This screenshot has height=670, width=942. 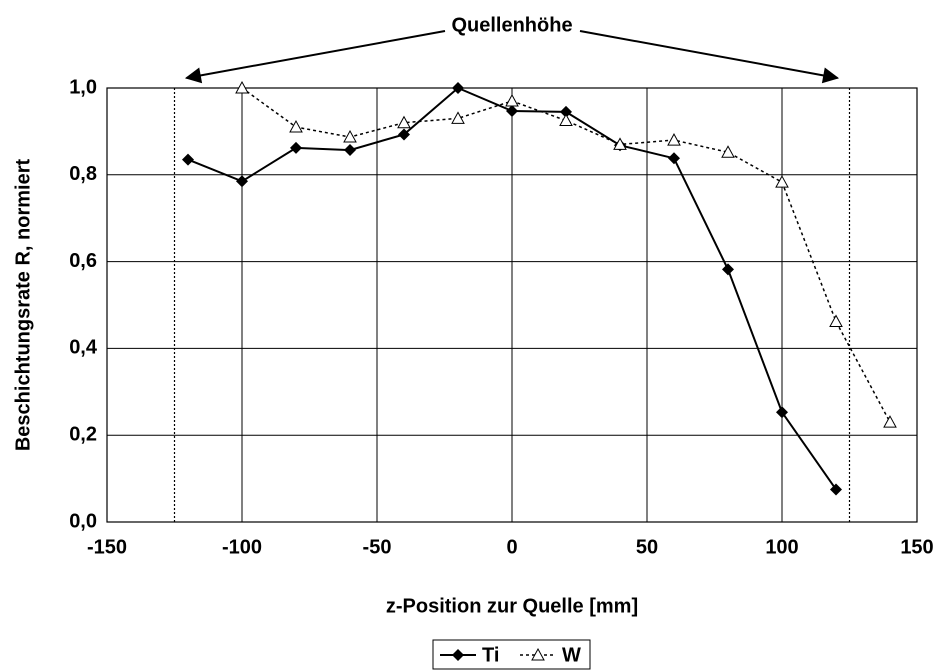 I want to click on x-tick-label: -100, so click(x=242, y=547).